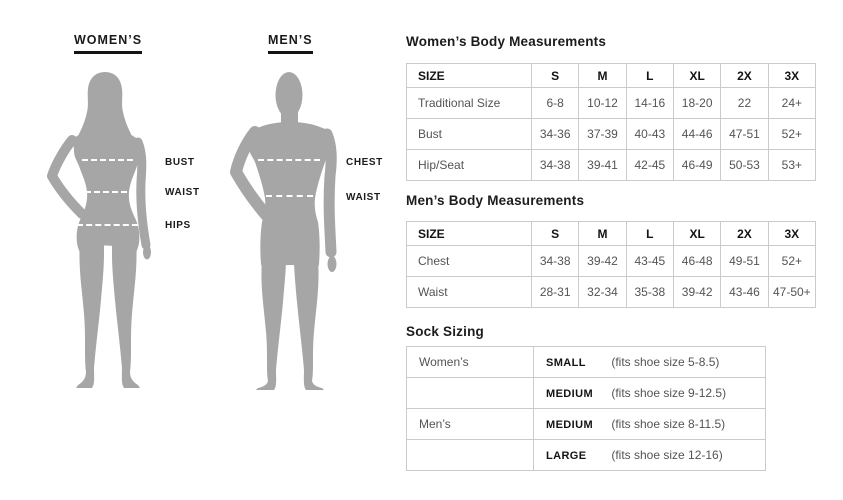 The height and width of the screenshot is (500, 843). What do you see at coordinates (555, 134) in the screenshot?
I see `value-cell: 34-36` at bounding box center [555, 134].